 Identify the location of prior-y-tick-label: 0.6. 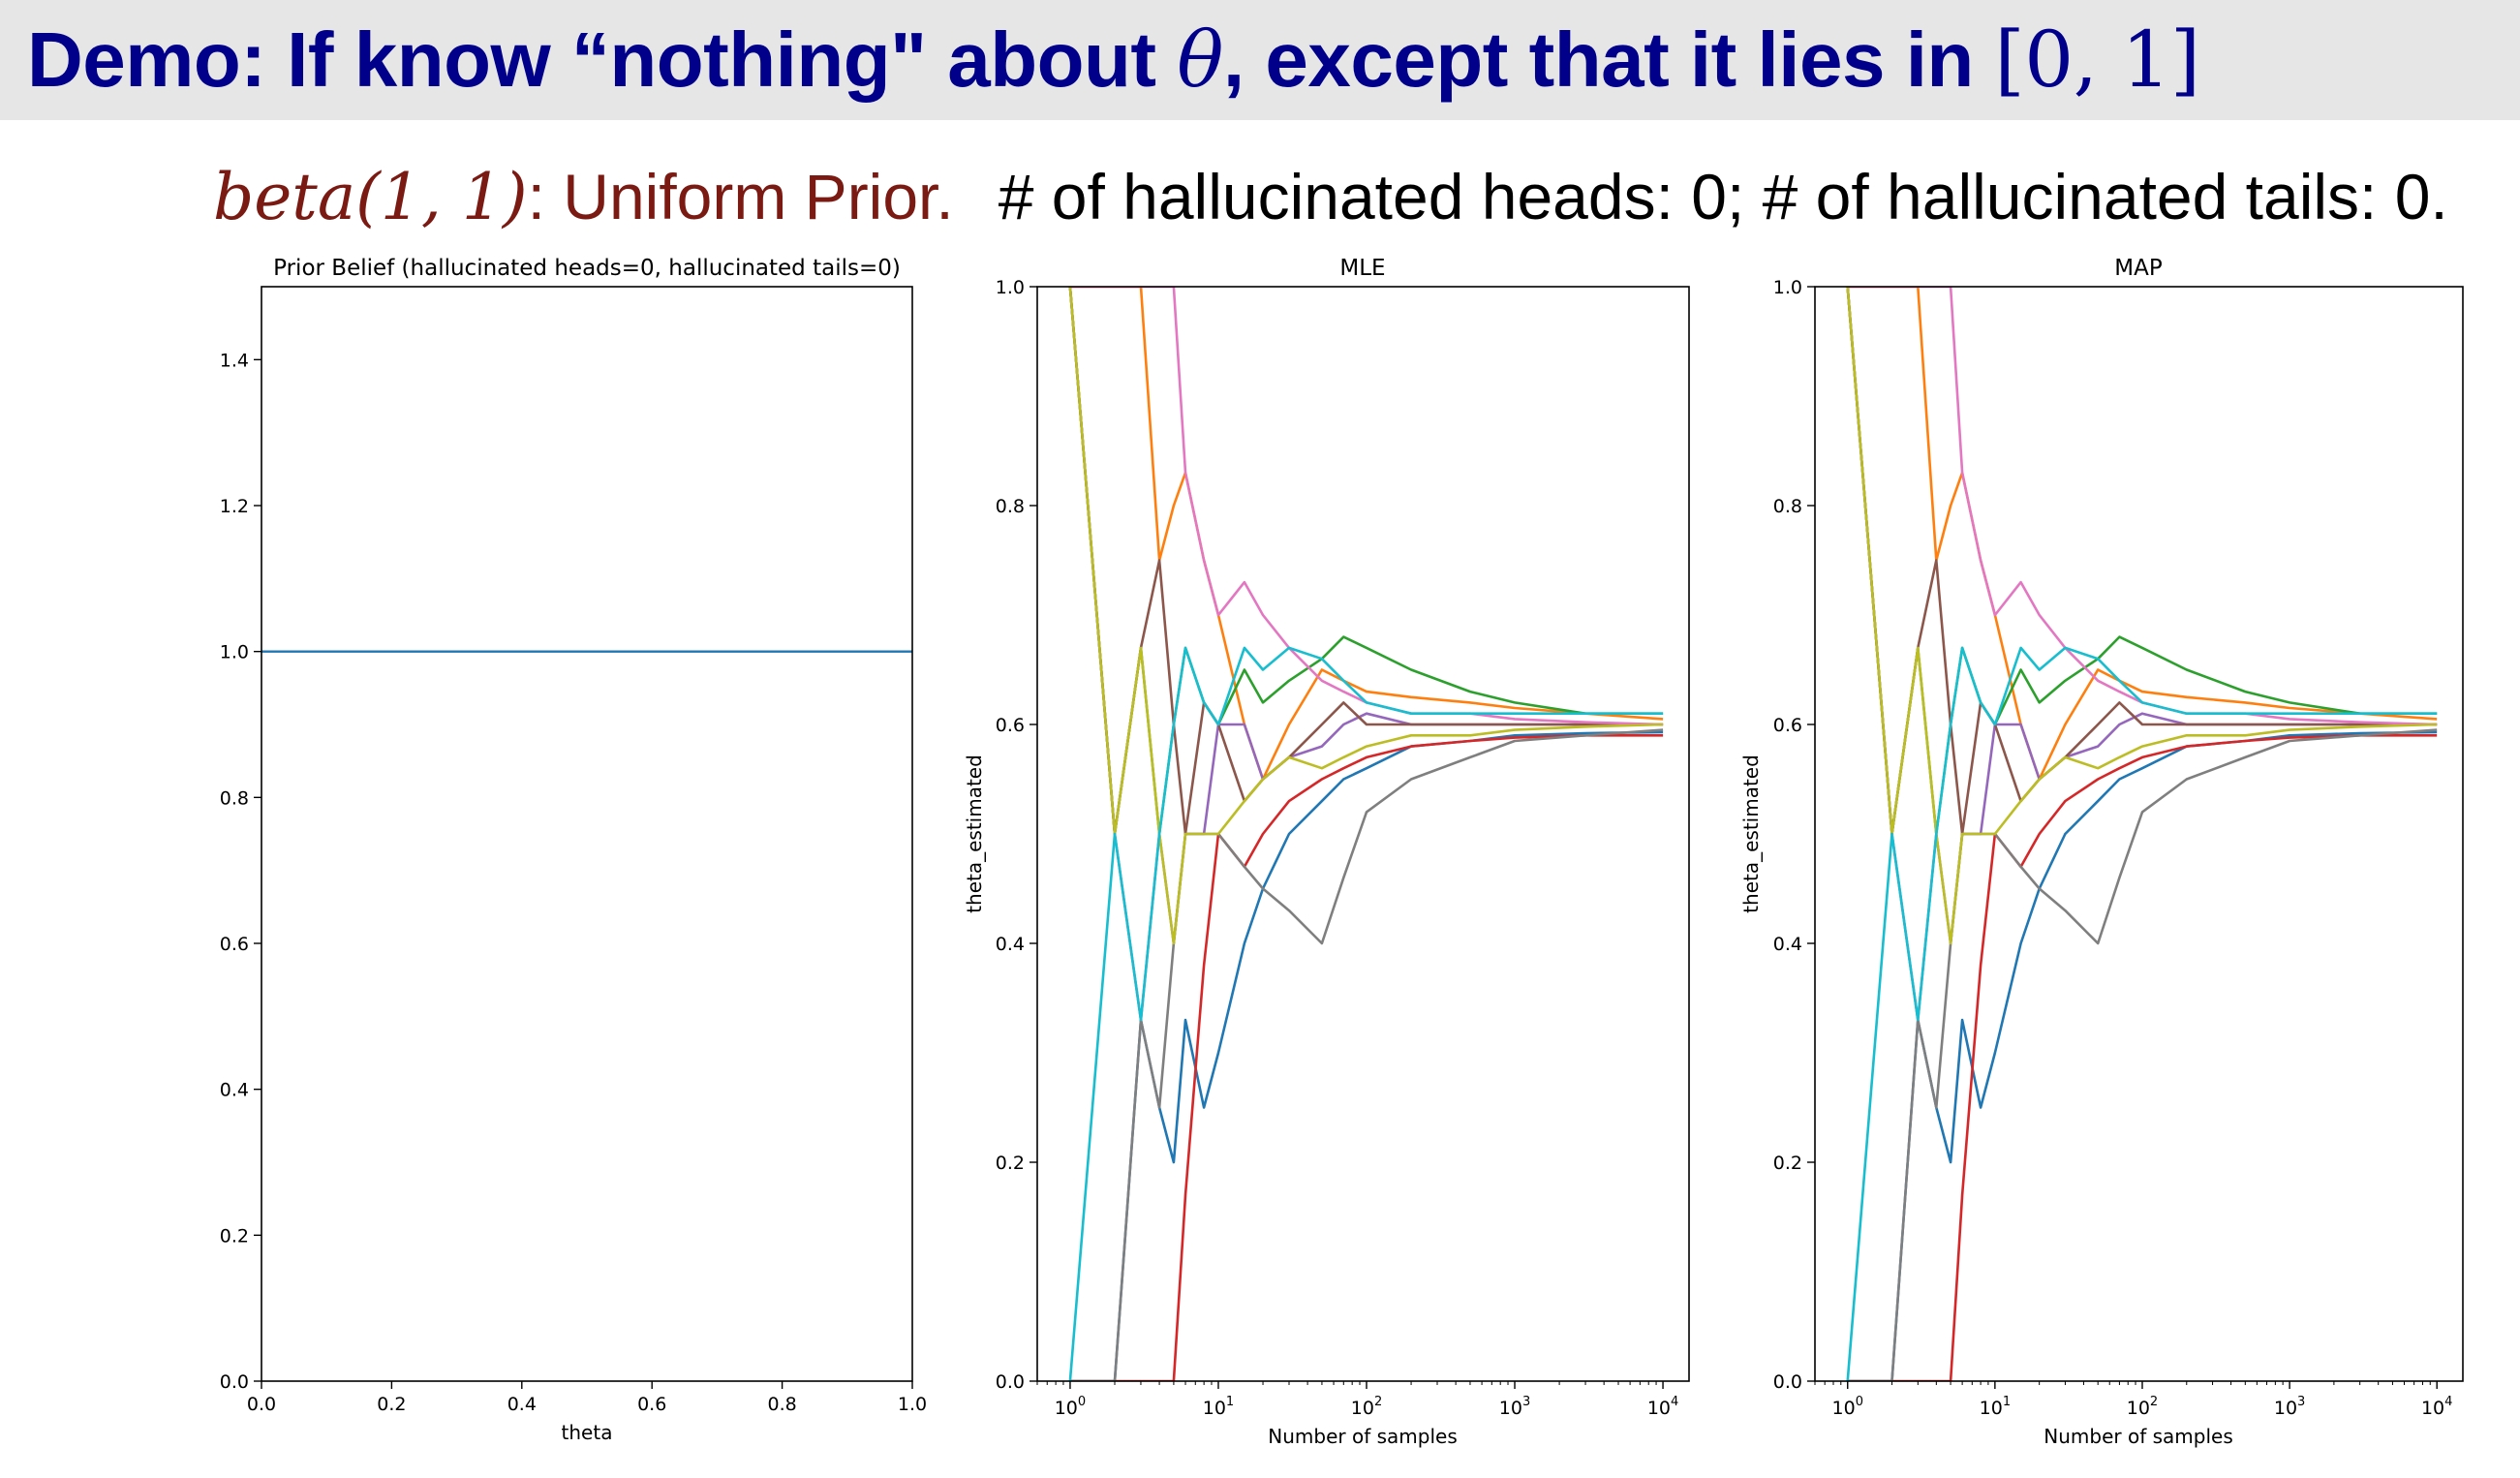
(235, 944).